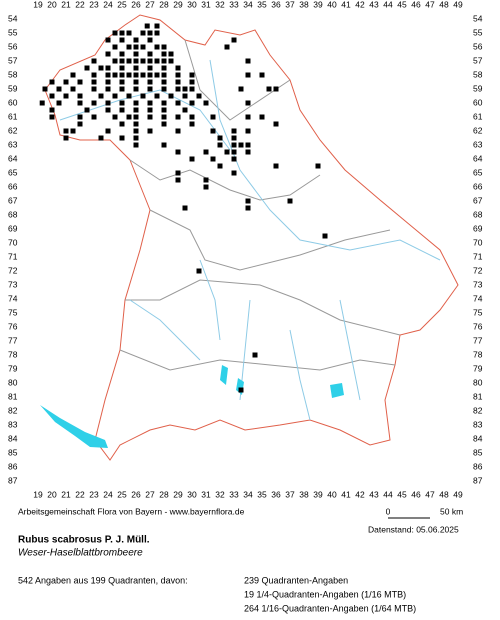  What do you see at coordinates (13, 18) in the screenshot?
I see `row-label: 54` at bounding box center [13, 18].